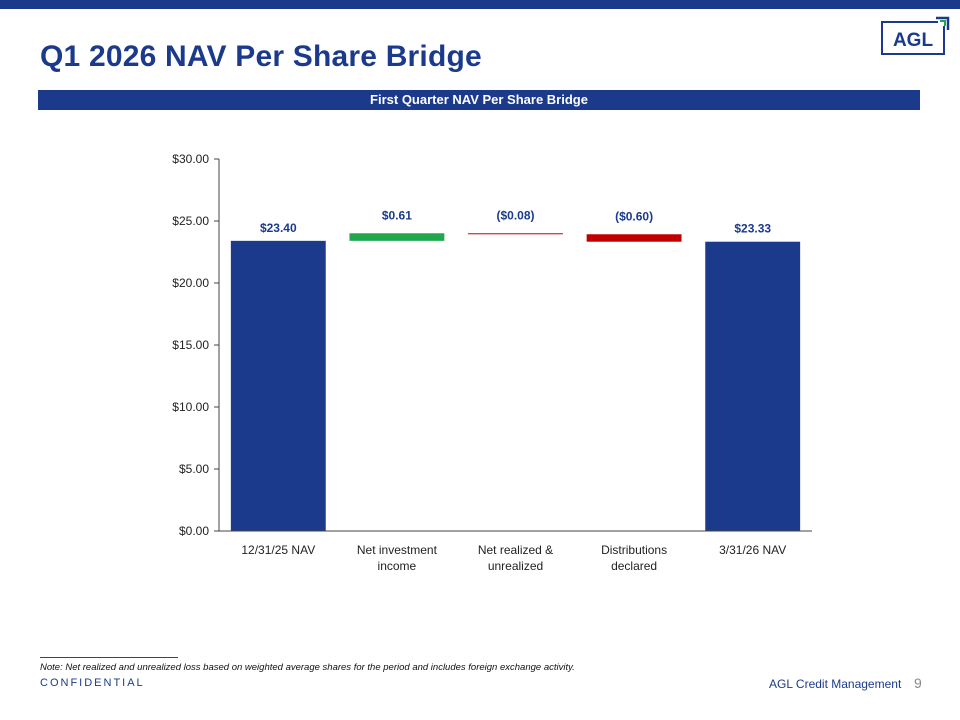 The width and height of the screenshot is (960, 720). I want to click on y-axis: $0.00 $5.00 $10.00 $15.00 $20.00 $25.00 $30.00, so click(196, 345).